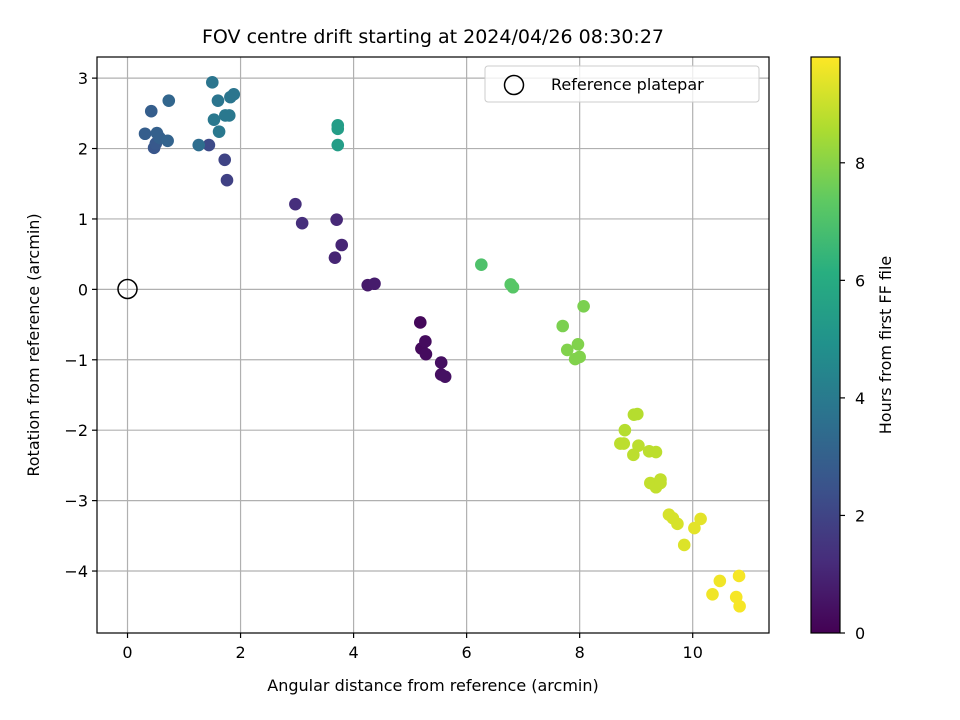 The width and height of the screenshot is (960, 720). What do you see at coordinates (860, 163) in the screenshot?
I see `colorbar-tick-label: 8` at bounding box center [860, 163].